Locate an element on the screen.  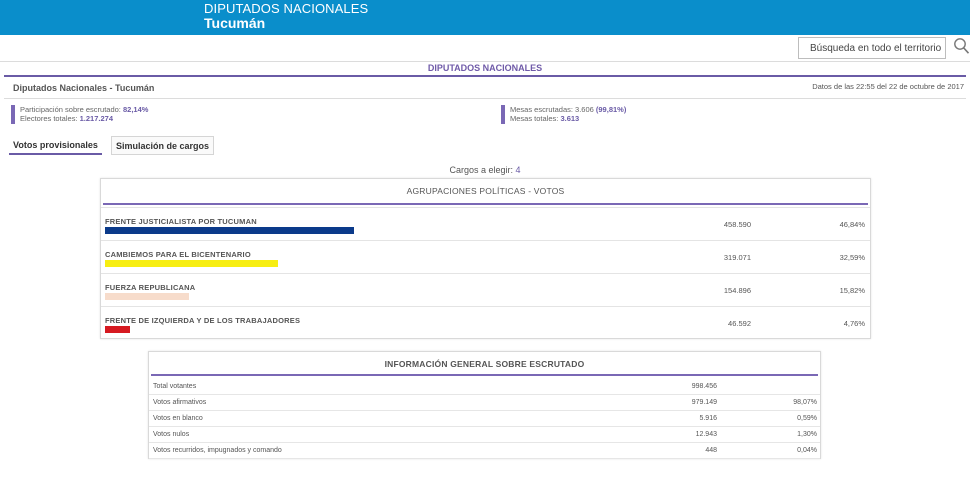
party-percentage: 4,76% is located at coordinates (854, 323).